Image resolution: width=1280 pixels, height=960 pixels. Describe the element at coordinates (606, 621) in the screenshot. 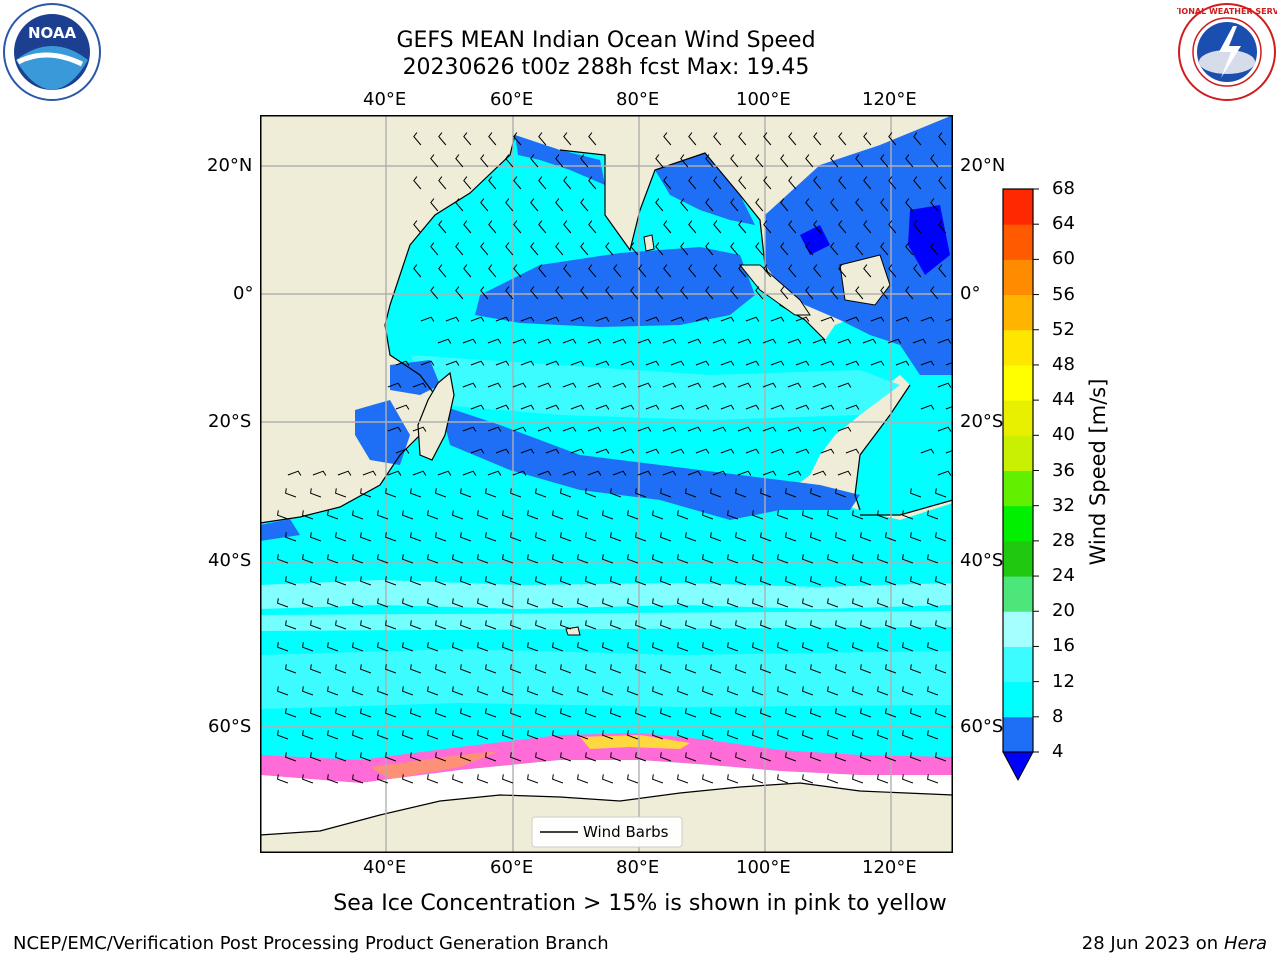

I see `wind-band-16-20-south` at that location.